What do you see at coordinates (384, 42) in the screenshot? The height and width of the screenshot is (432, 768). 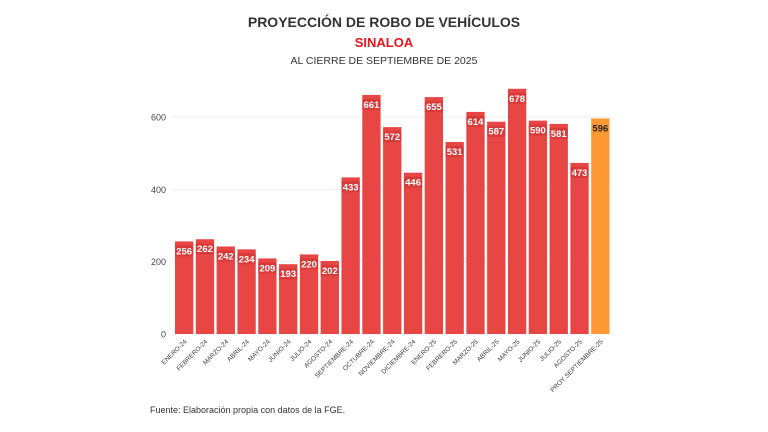 I see `chart-subtitle: SINALOA` at bounding box center [384, 42].